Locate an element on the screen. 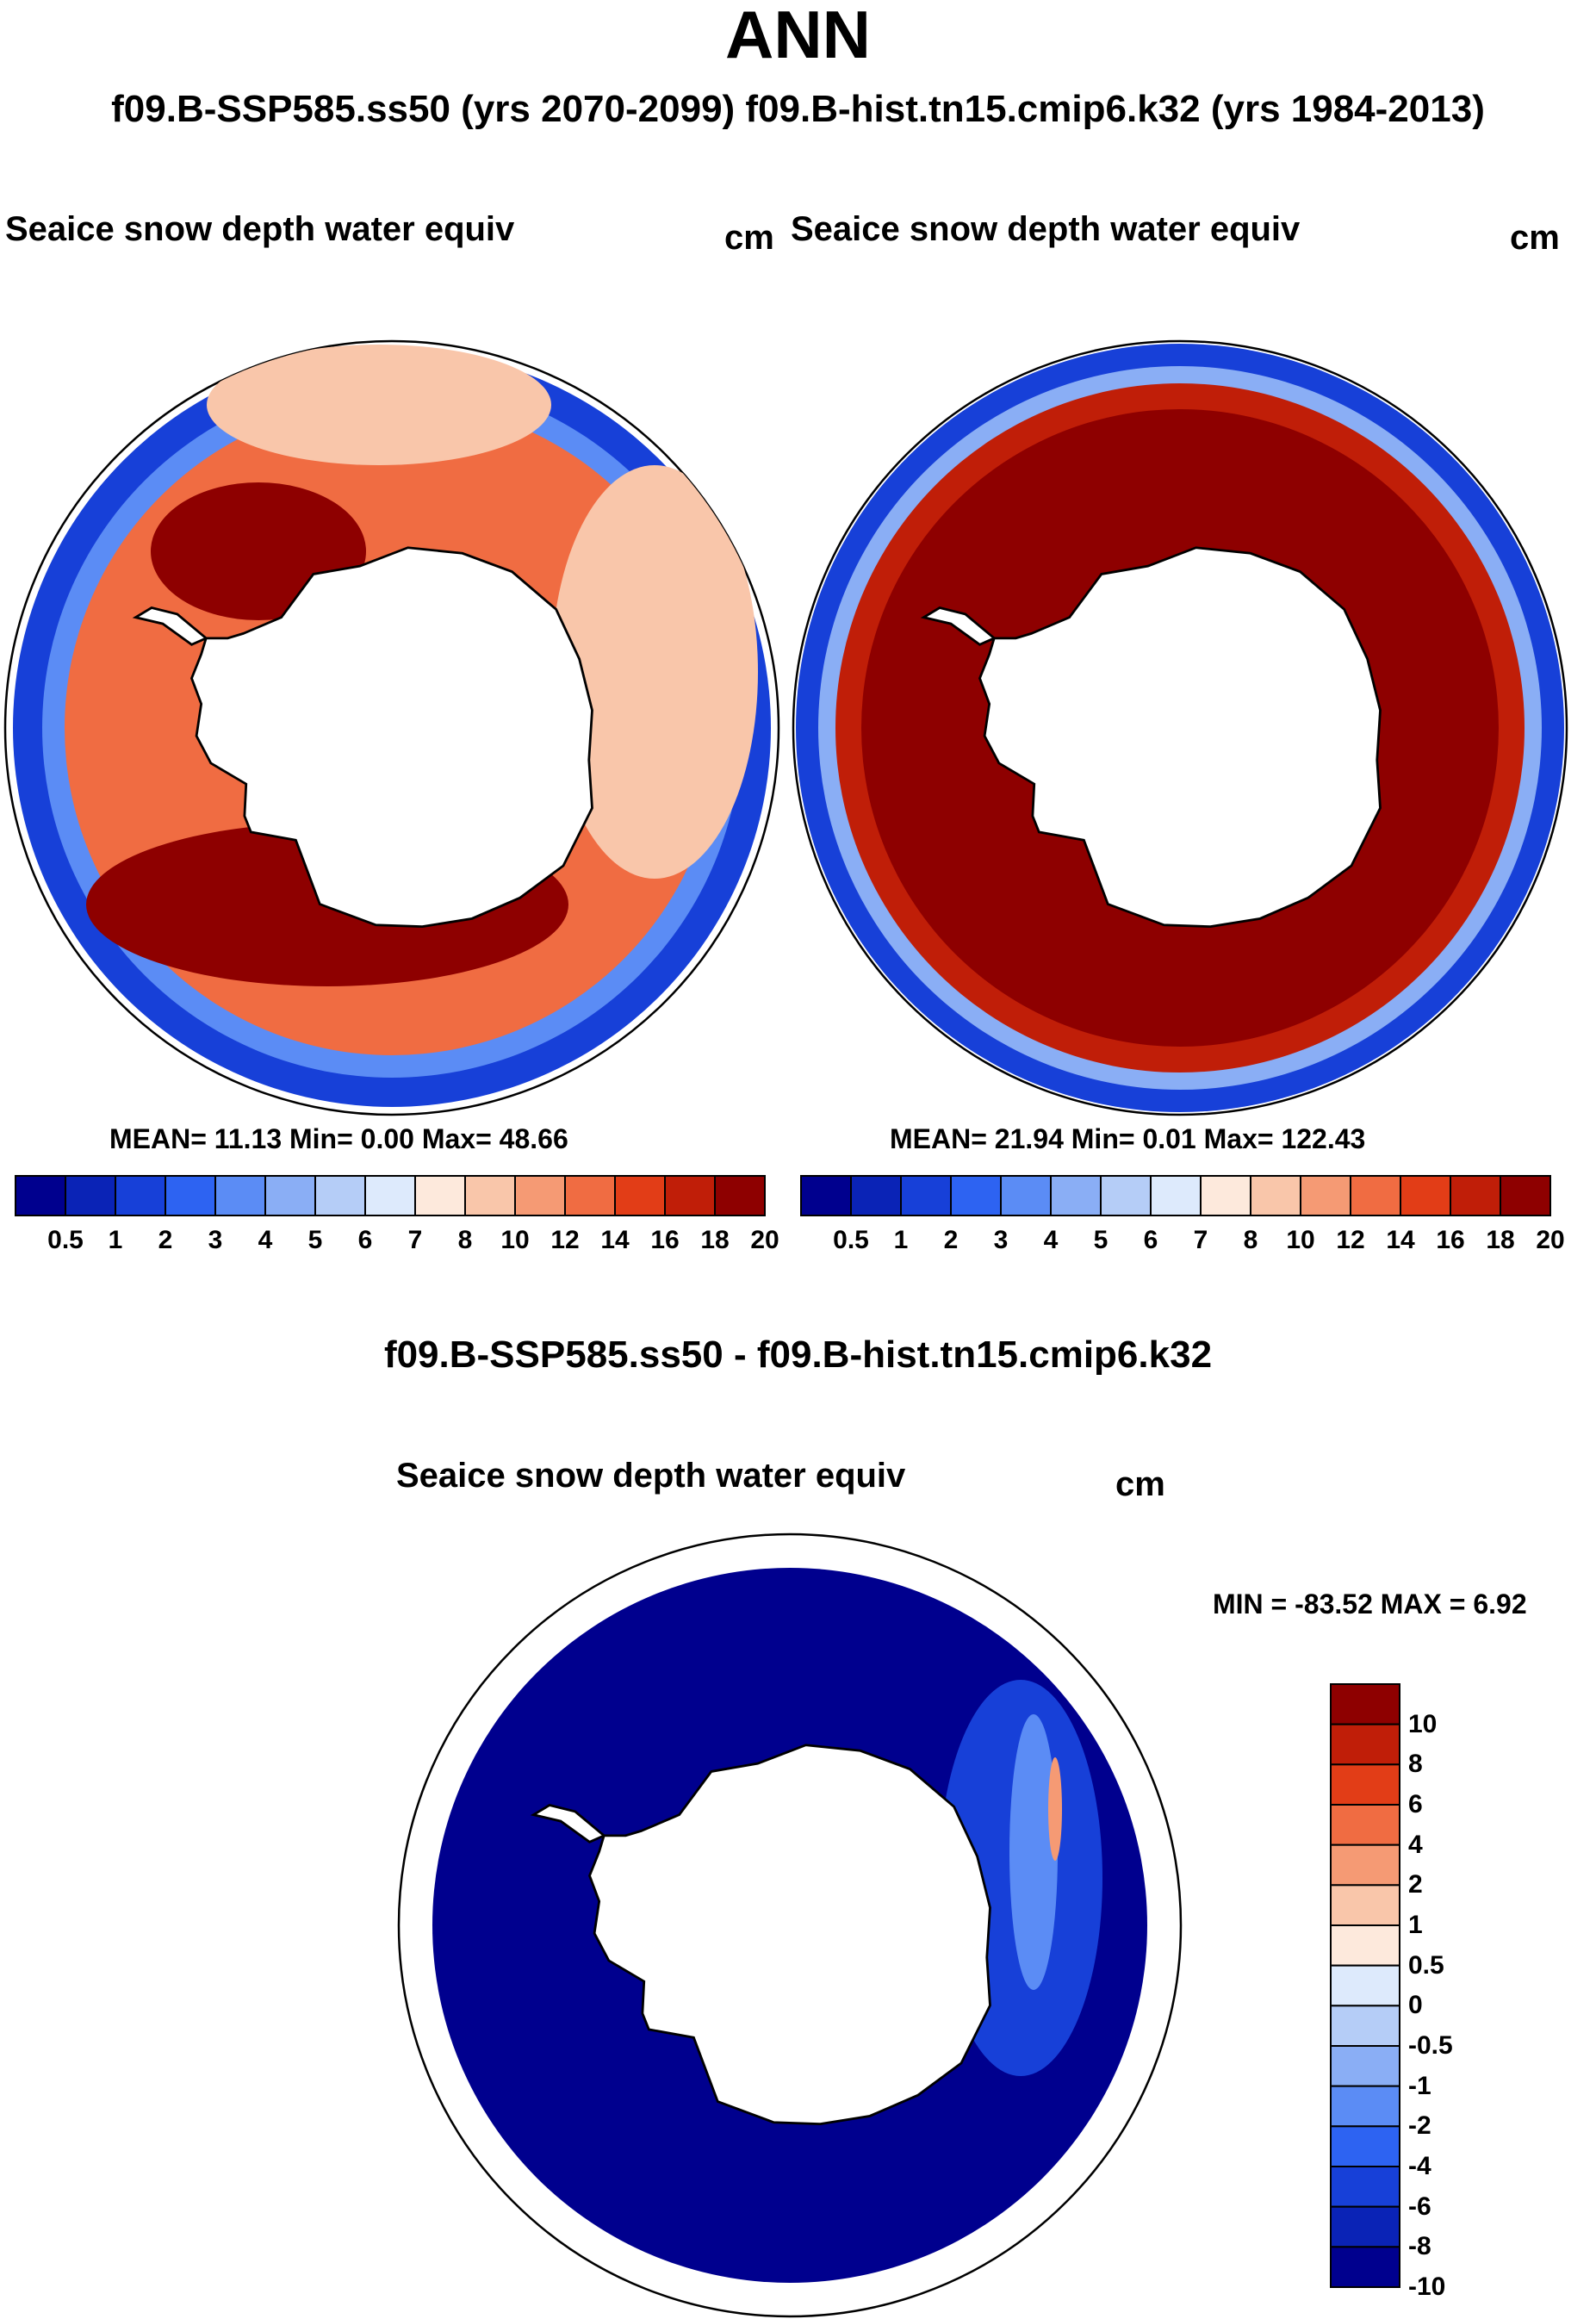 Image resolution: width=1596 pixels, height=2319 pixels. colorbar-ssp585-tick-label: 2 is located at coordinates (165, 1240).